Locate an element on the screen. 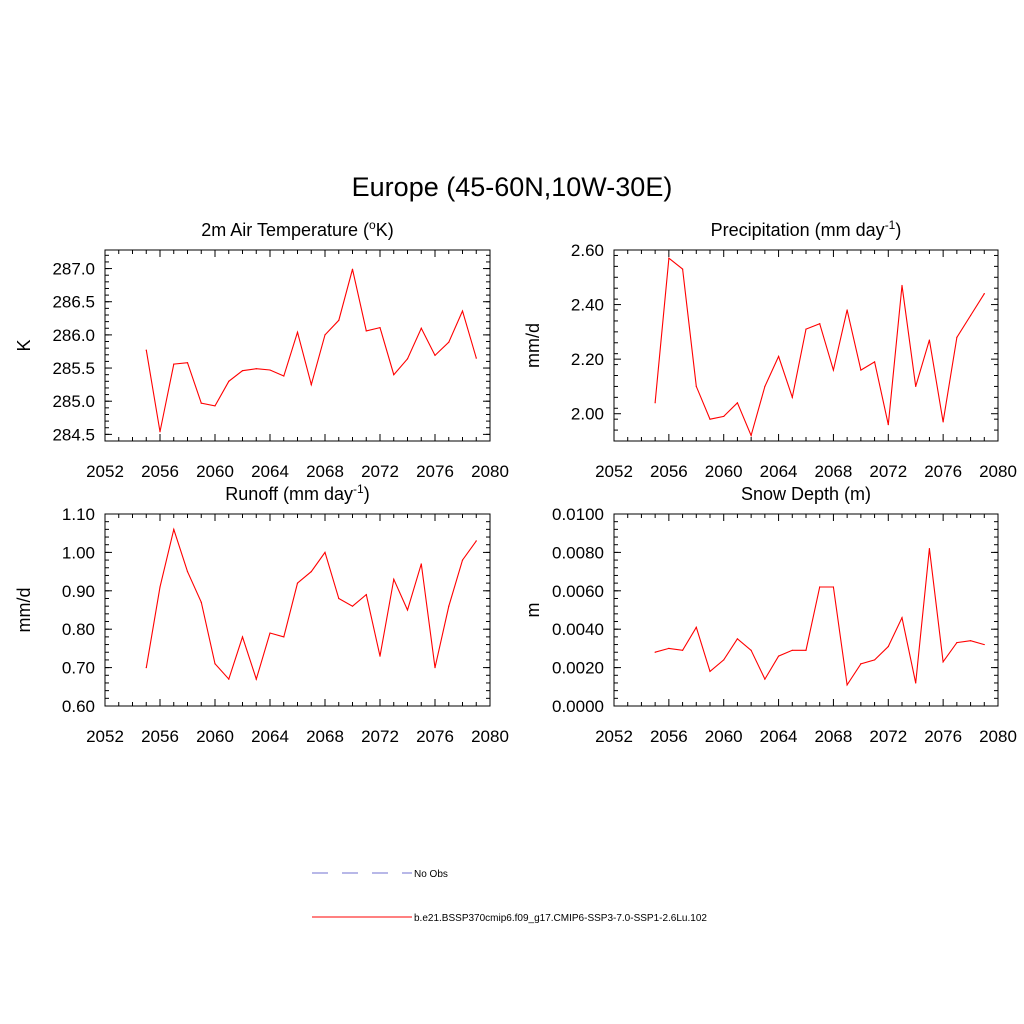 This screenshot has height=1024, width=1024. y-tick-label: 0.0000 is located at coordinates (578, 706).